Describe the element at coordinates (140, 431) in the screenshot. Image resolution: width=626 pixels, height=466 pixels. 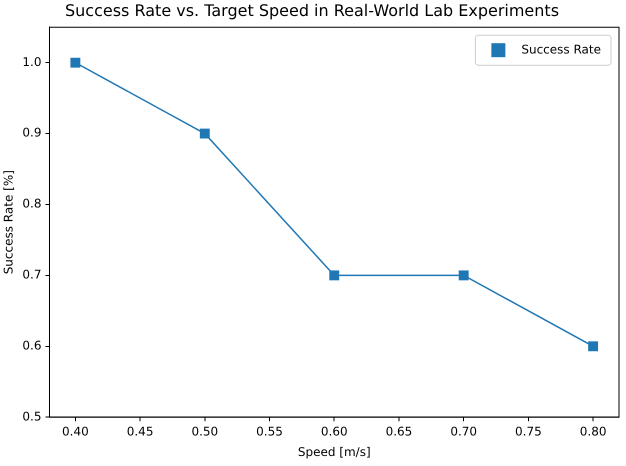
I see `x-tick-label: 0.45` at that location.